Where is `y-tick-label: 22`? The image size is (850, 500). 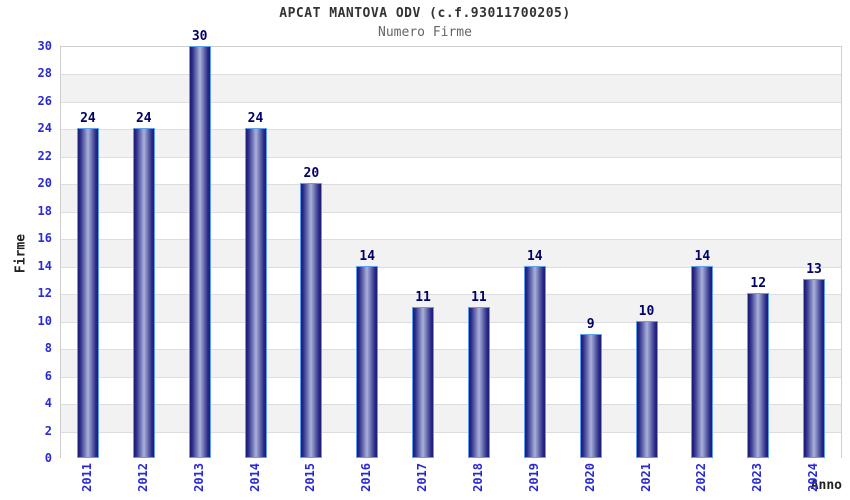
y-tick-label: 22 is located at coordinates (44, 155).